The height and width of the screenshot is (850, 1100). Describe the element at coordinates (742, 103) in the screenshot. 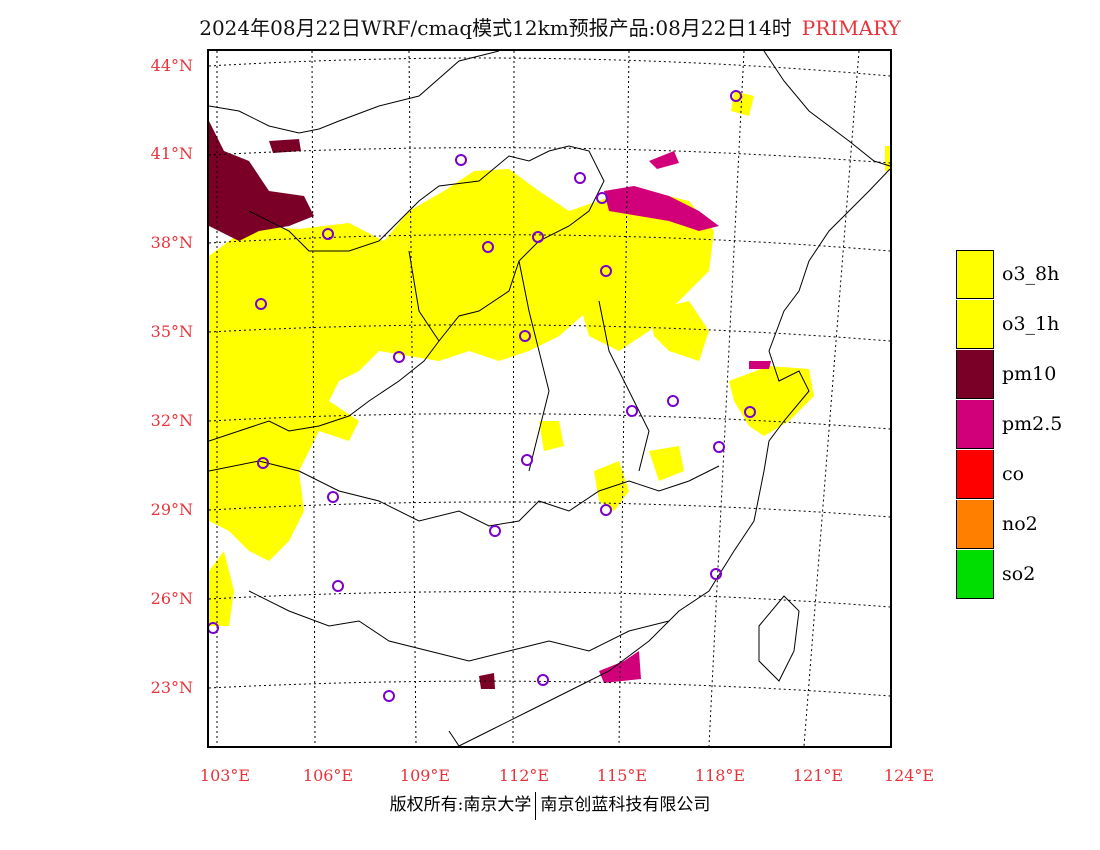

I see `o3-northeast` at that location.